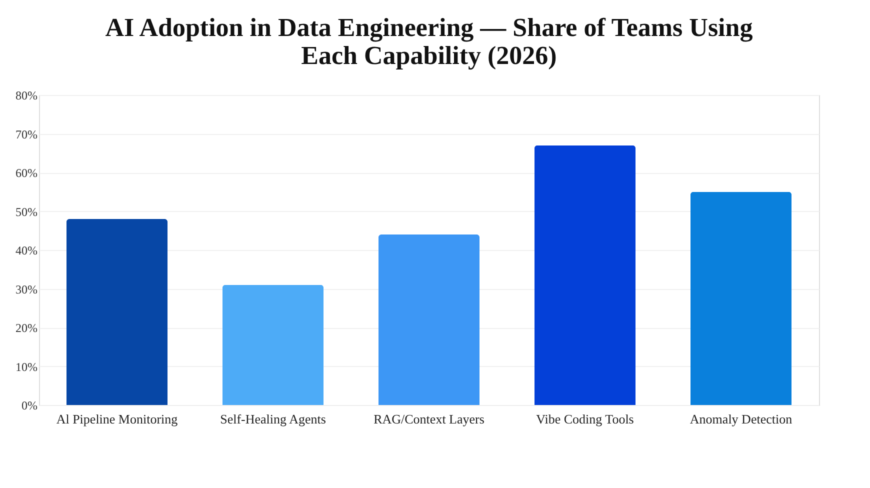  I want to click on y-tick-label: 60%, so click(27, 173).